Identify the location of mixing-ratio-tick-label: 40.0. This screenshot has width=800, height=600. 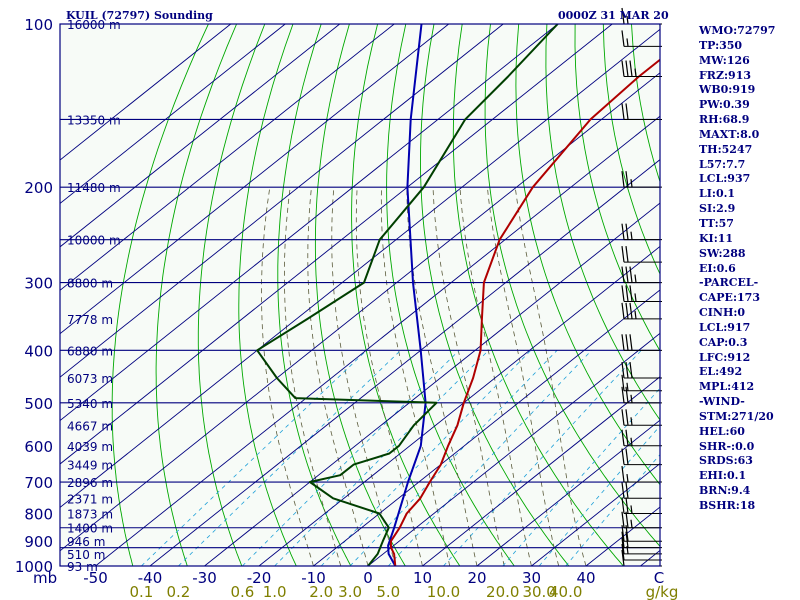
(565, 591).